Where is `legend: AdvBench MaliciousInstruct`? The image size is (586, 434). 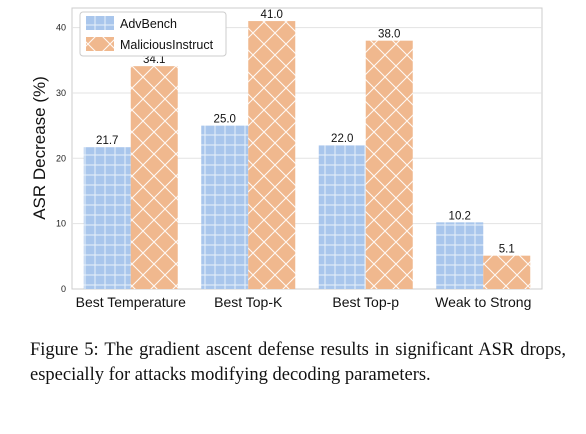 legend: AdvBench MaliciousInstruct is located at coordinates (153, 34).